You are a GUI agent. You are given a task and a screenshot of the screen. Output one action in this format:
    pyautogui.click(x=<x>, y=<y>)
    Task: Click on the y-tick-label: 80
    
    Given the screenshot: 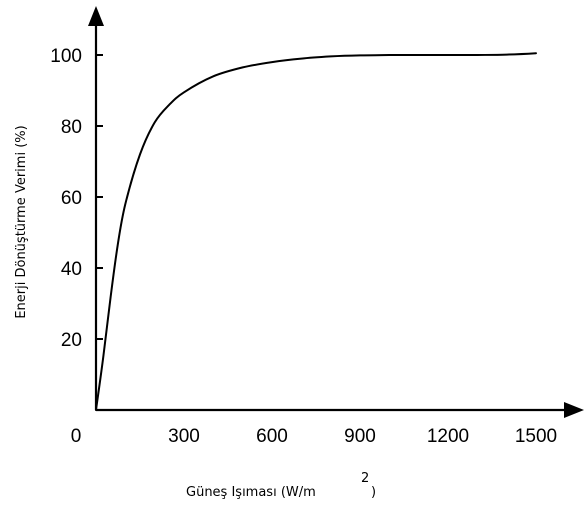 What is the action you would take?
    pyautogui.click(x=71, y=127)
    